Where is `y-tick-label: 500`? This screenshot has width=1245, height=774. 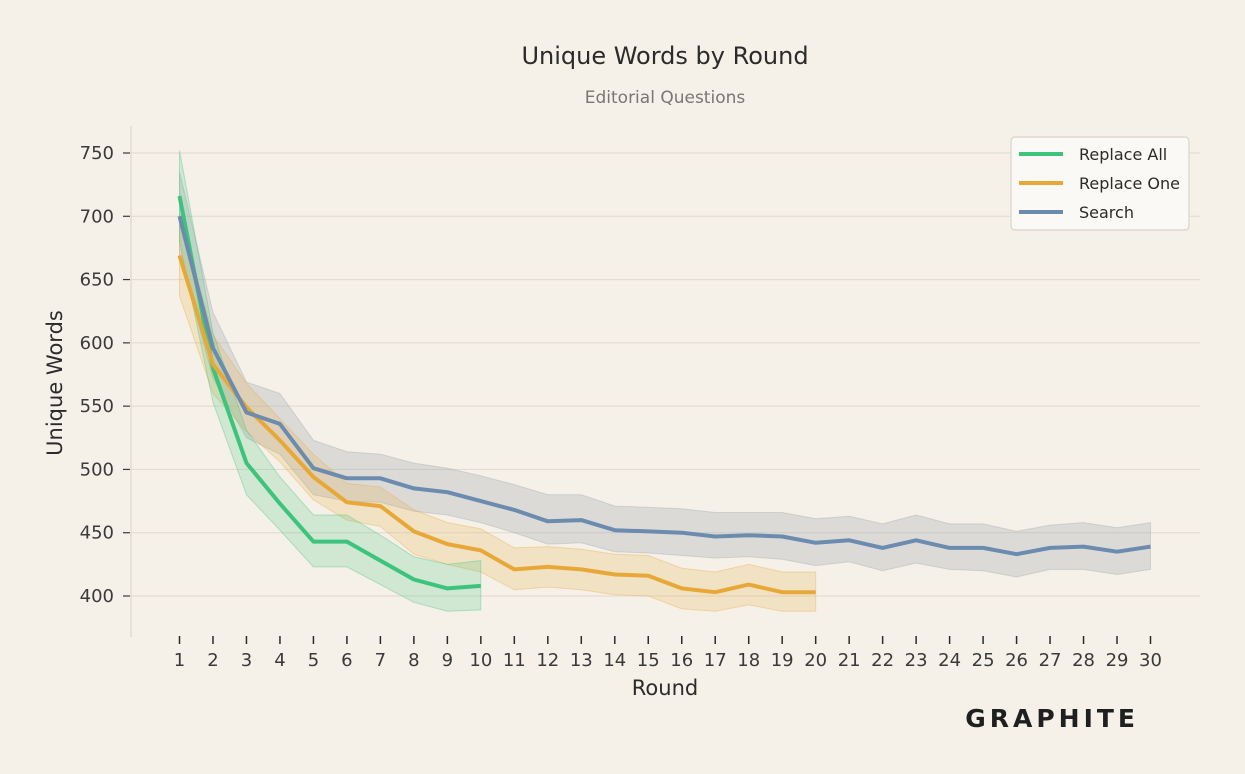
y-tick-label: 500 is located at coordinates (97, 469).